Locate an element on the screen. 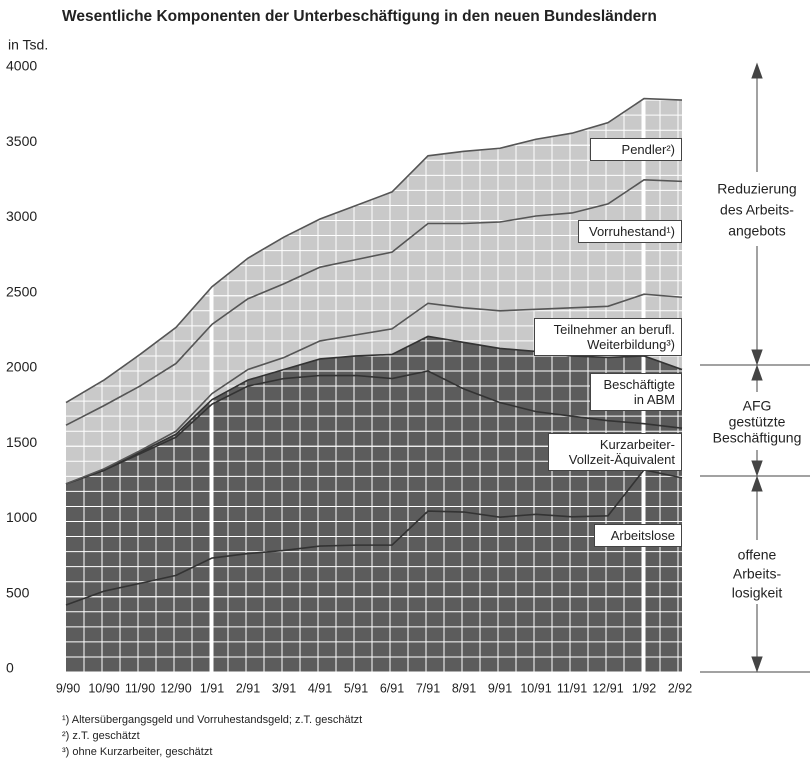 The height and width of the screenshot is (764, 810). x-tick-label: 12/90 is located at coordinates (175, 688).